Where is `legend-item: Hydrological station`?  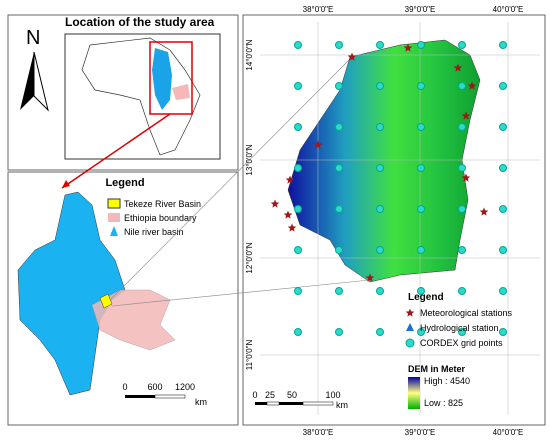
legend-item: Hydrological station is located at coordinates (459, 328).